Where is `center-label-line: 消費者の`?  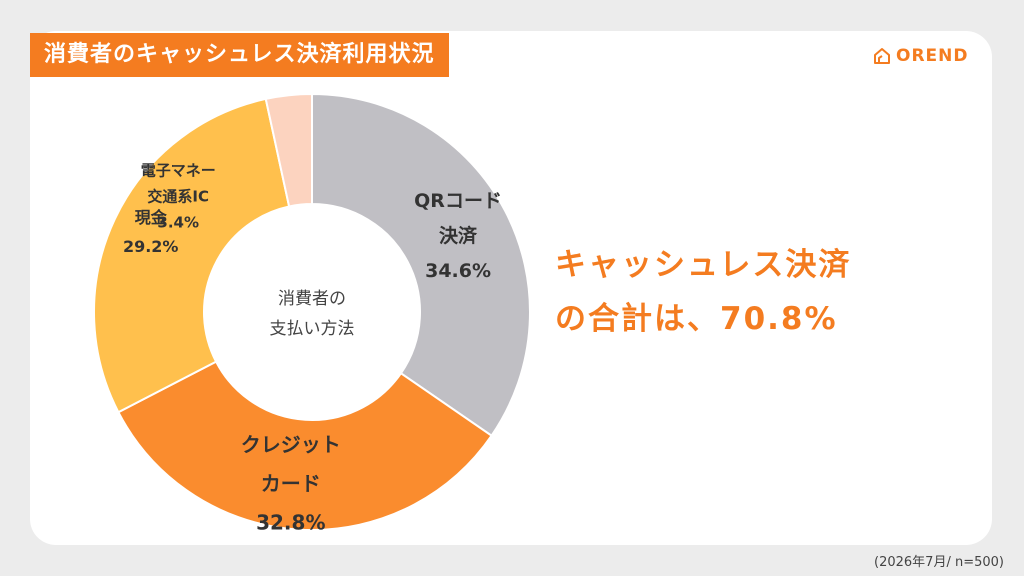
center-label-line: 消費者の is located at coordinates (312, 299).